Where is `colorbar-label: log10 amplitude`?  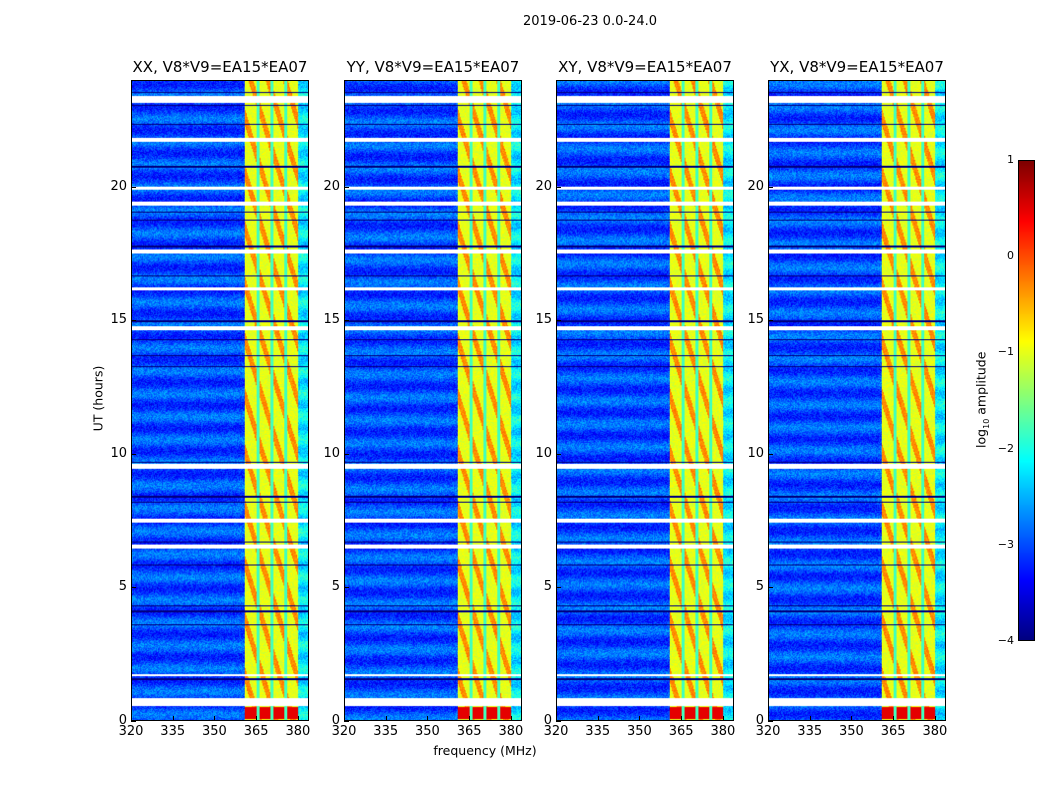
colorbar-label: log10 amplitude is located at coordinates (982, 399).